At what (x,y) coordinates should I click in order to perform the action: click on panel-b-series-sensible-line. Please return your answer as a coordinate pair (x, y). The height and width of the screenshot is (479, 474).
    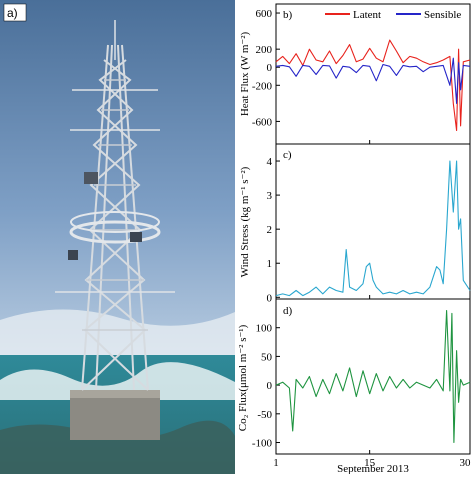
    Looking at the image, I should click on (373, 80).